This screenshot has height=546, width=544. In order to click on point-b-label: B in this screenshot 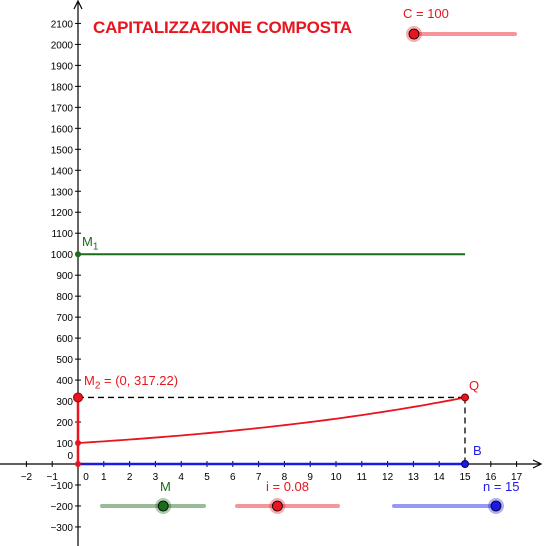, I will do `click(477, 450)`.